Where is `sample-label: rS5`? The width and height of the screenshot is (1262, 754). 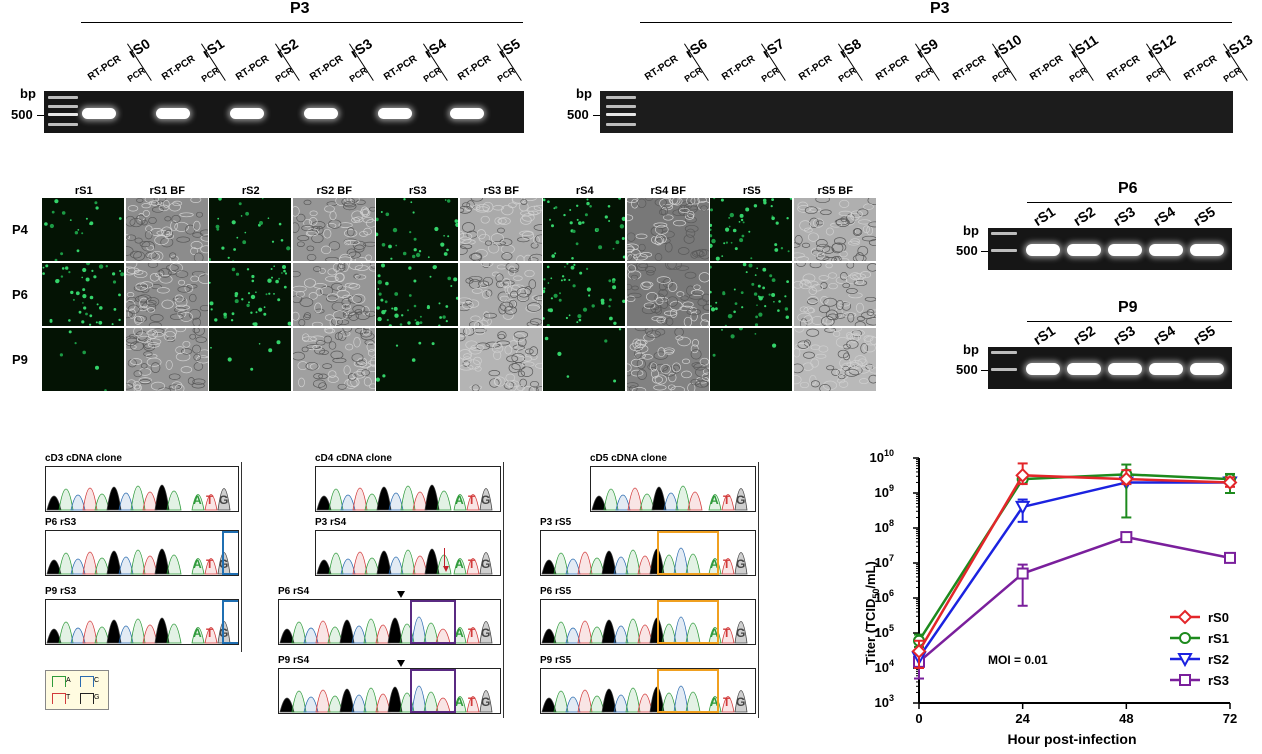 sample-label: rS5 is located at coordinates (509, 48).